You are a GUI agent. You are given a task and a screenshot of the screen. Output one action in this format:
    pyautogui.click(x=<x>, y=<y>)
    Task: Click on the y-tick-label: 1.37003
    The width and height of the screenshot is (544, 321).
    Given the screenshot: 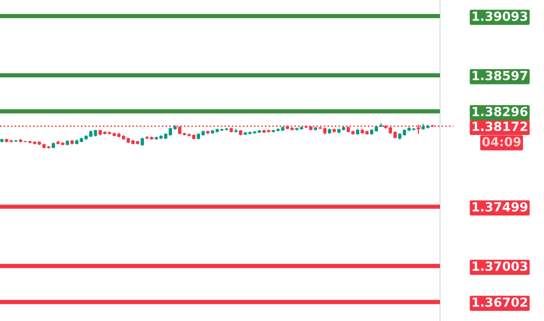 What is the action you would take?
    pyautogui.click(x=500, y=266)
    